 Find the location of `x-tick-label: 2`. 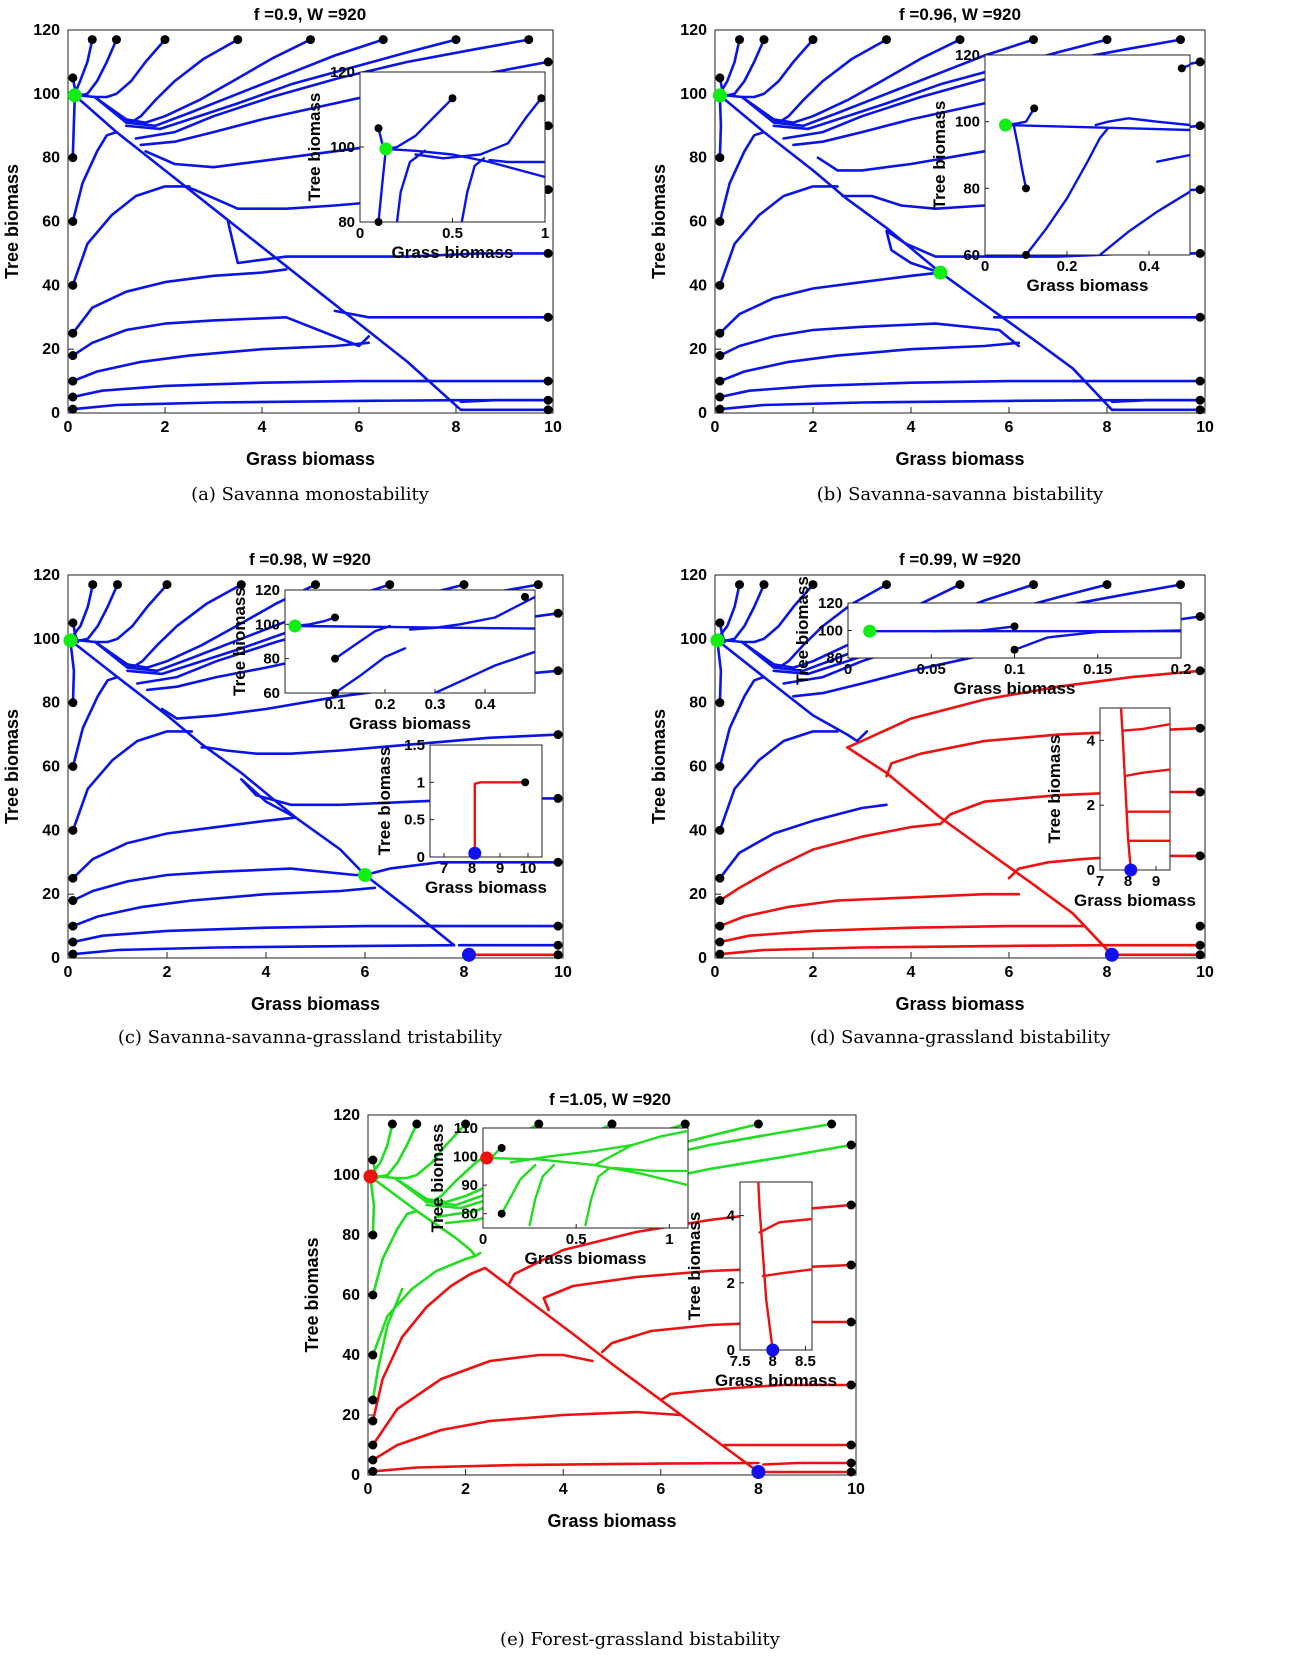

x-tick-label: 2 is located at coordinates (165, 427).